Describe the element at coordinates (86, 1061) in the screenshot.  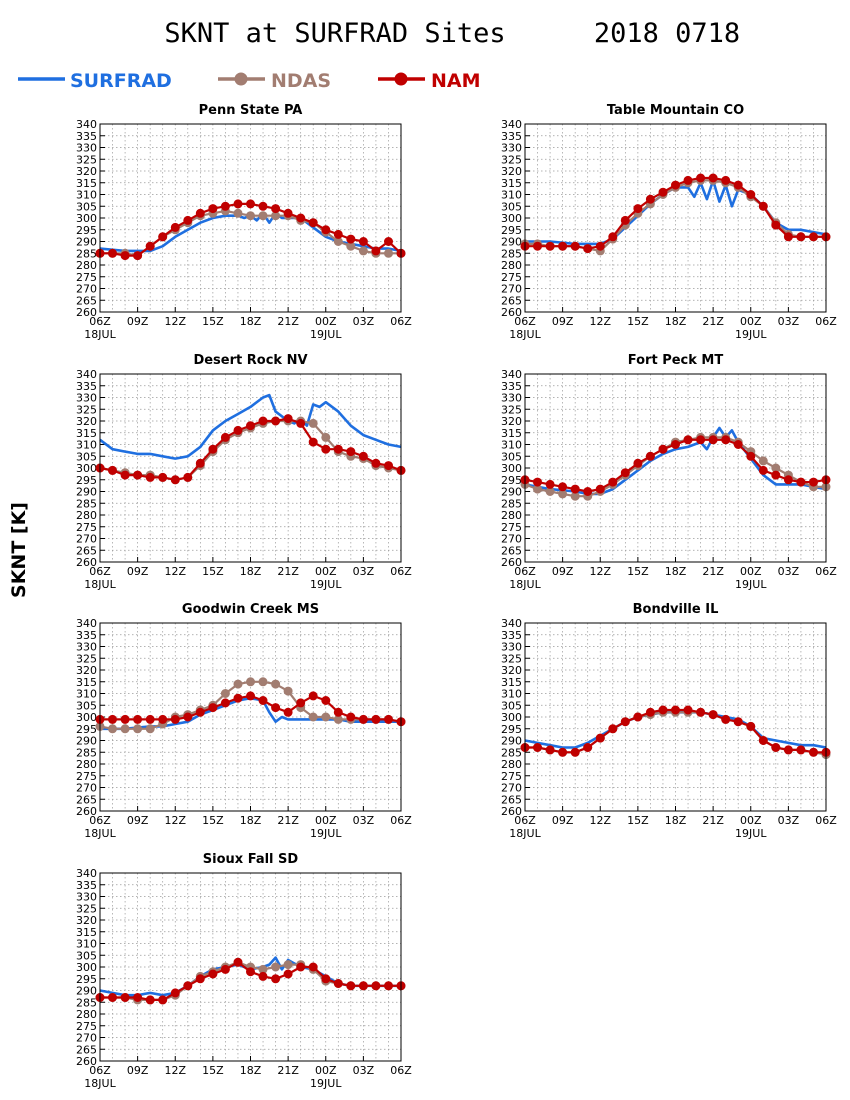
I see `y-tick-label: 260` at that location.